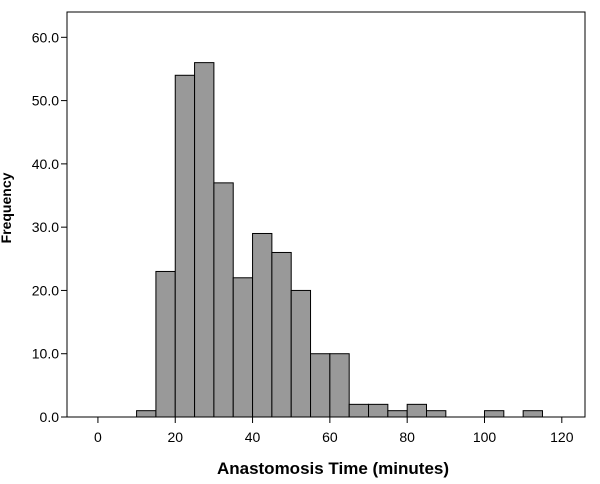  Describe the element at coordinates (45, 290) in the screenshot. I see `y-tick-label: 20.0` at that location.